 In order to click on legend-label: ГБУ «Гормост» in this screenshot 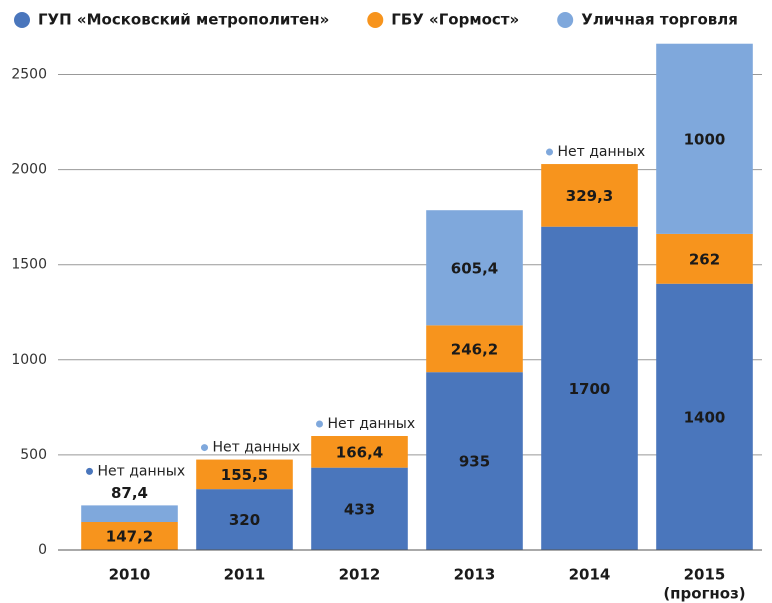, I will do `click(455, 20)`.